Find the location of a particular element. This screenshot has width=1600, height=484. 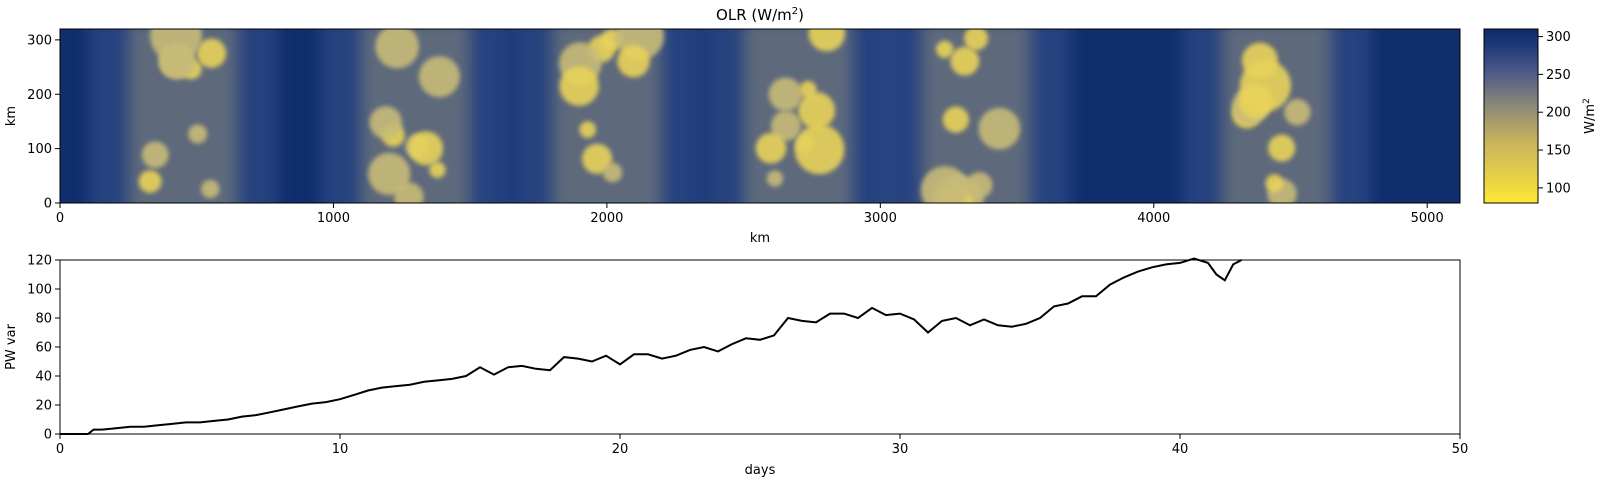

pw-x-tick-label: 50 is located at coordinates (1460, 449).